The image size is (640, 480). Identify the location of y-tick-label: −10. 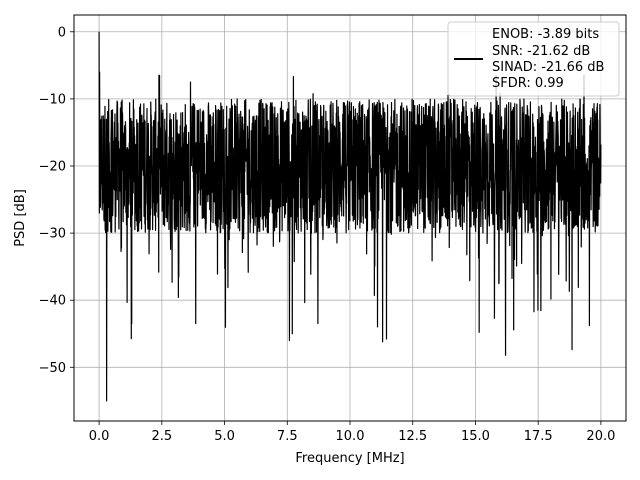
(52, 99).